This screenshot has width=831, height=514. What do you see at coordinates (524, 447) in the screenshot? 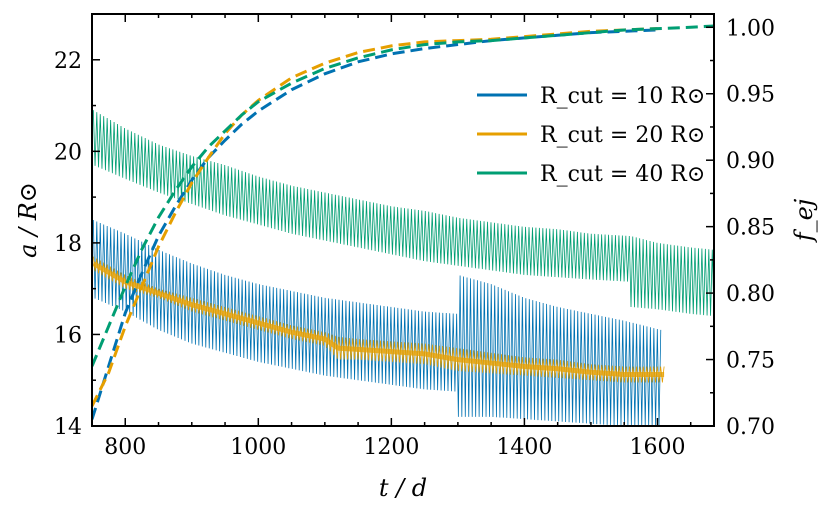
I see `x-tick-label: 1400` at bounding box center [524, 447].